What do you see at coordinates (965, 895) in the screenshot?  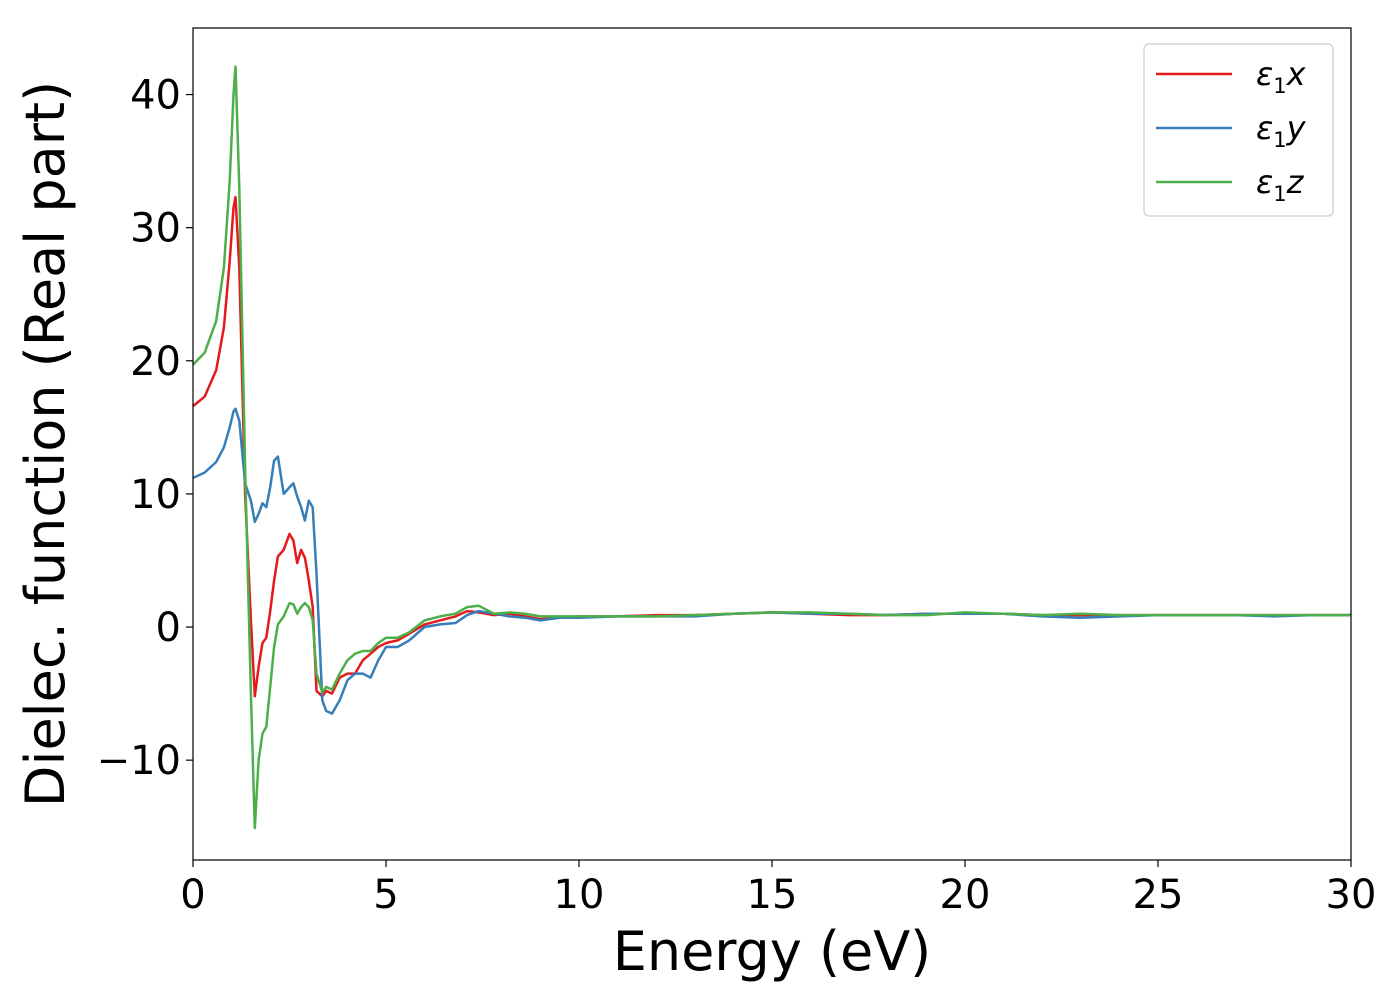 I see `x-tick-label: 20` at bounding box center [965, 895].